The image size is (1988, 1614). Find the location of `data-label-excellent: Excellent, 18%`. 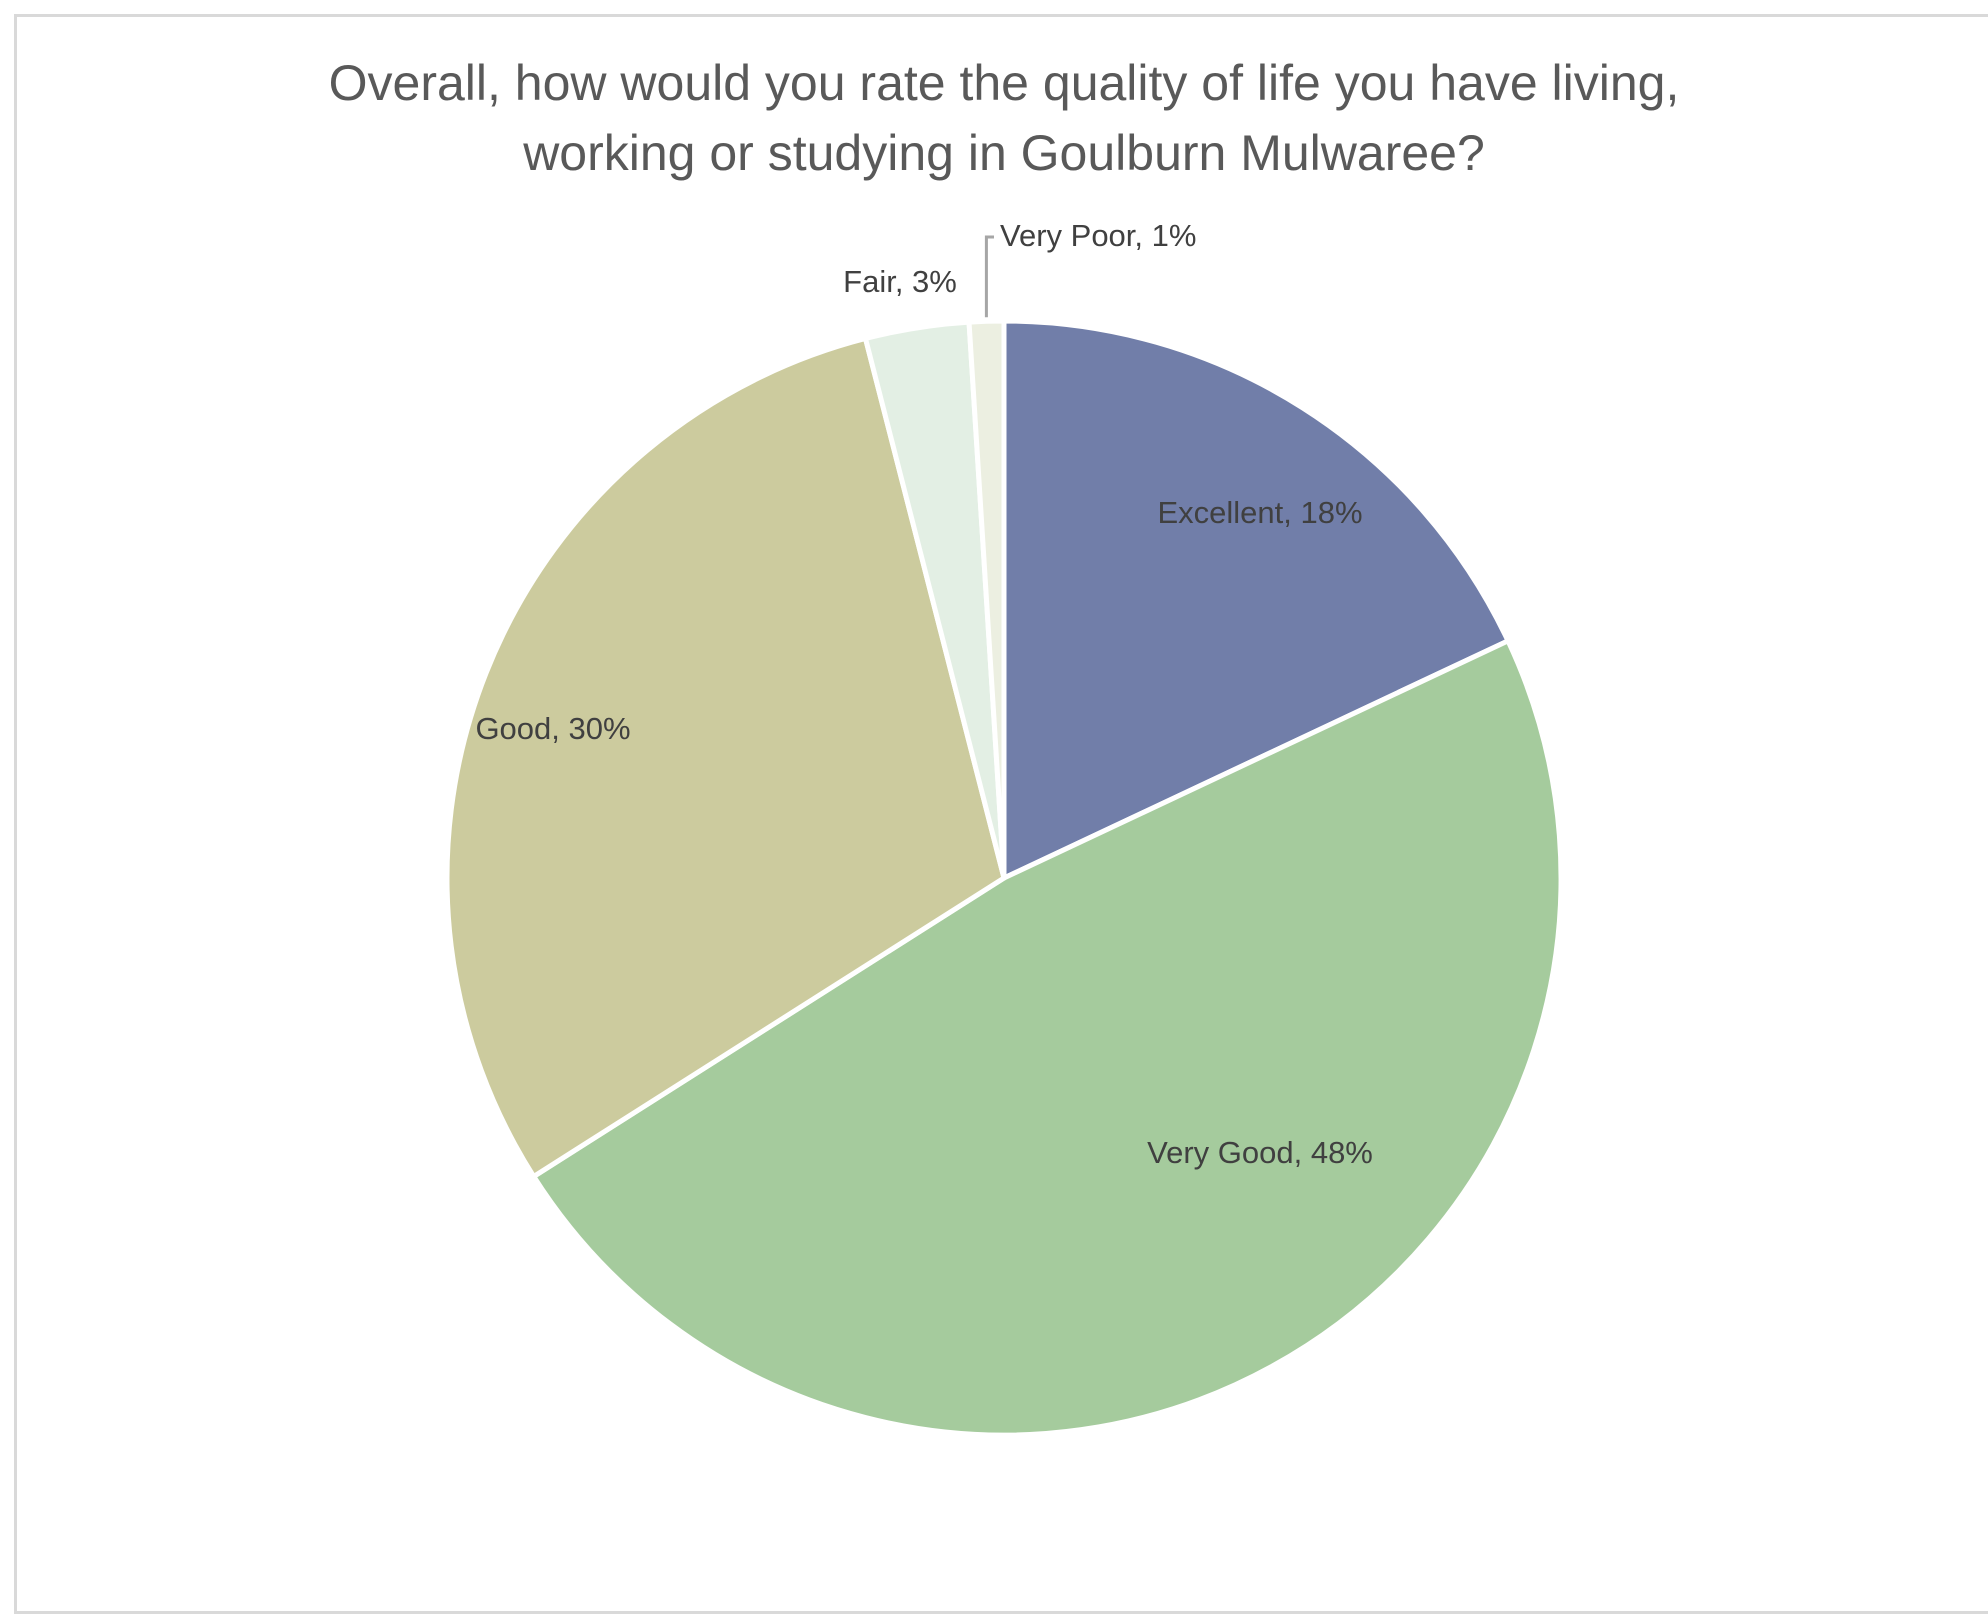

data-label-excellent: Excellent, 18% is located at coordinates (1259, 512).